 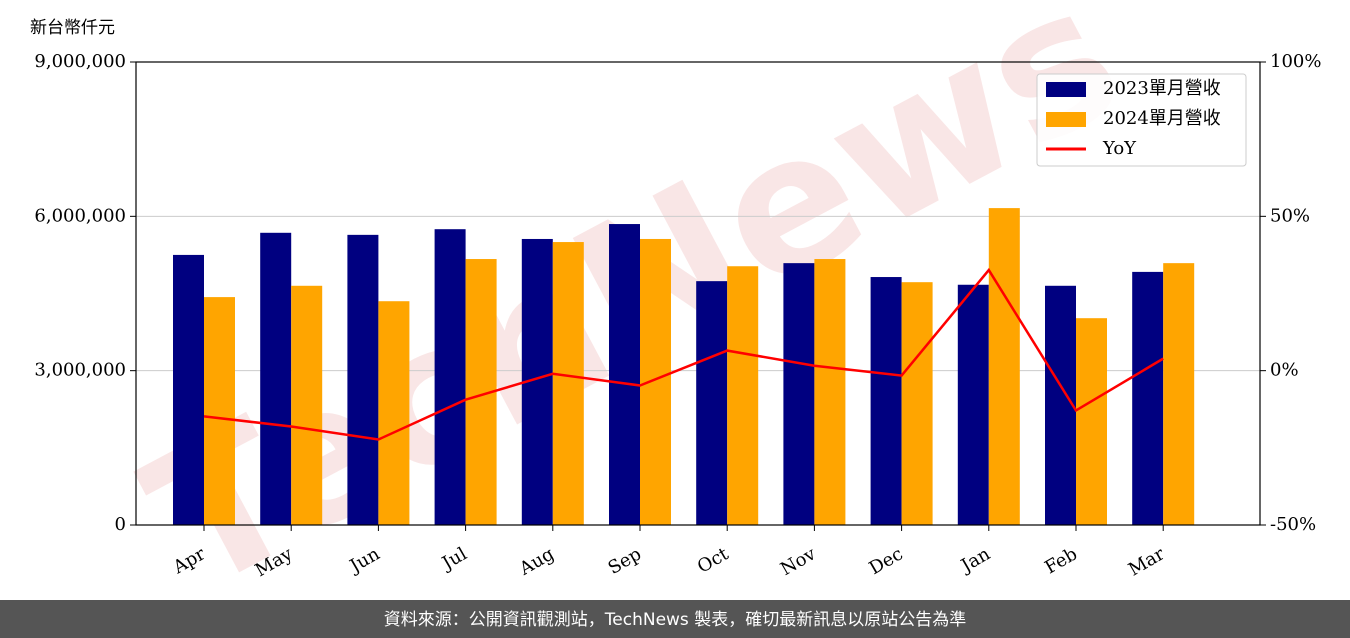 I want to click on x-tick-label: Oct, so click(x=713, y=560).